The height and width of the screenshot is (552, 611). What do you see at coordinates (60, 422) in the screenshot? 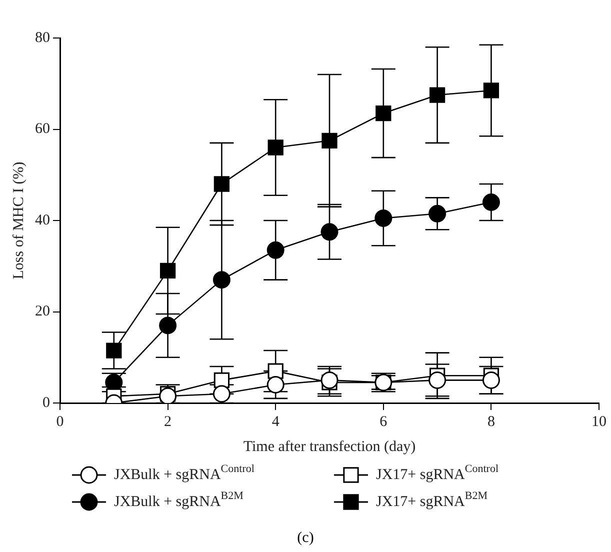
I see `x-tick-label: 0` at bounding box center [60, 422].